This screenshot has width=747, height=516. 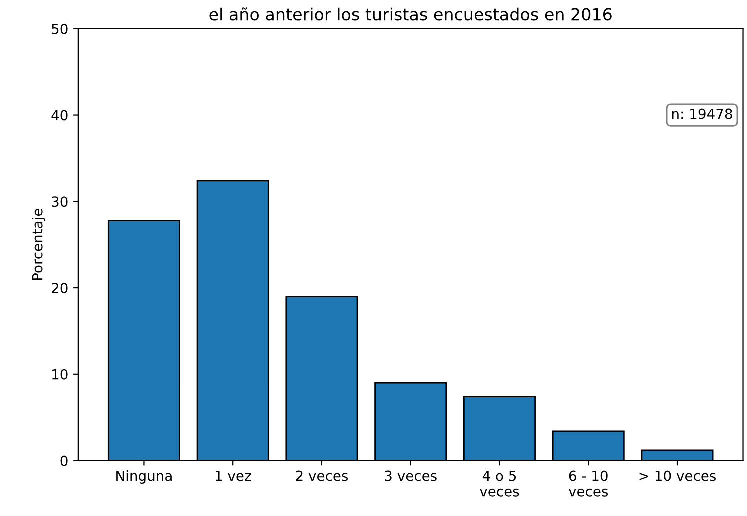 I want to click on y-tick-label: 10, so click(x=60, y=374).